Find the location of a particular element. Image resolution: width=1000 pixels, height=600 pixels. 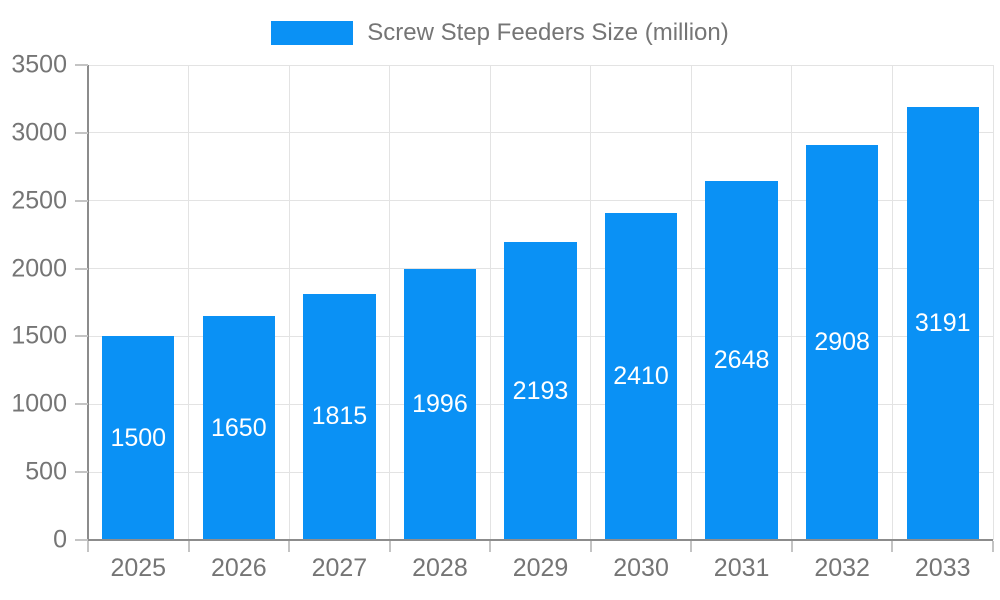

bar: 2648 is located at coordinates (741, 360).